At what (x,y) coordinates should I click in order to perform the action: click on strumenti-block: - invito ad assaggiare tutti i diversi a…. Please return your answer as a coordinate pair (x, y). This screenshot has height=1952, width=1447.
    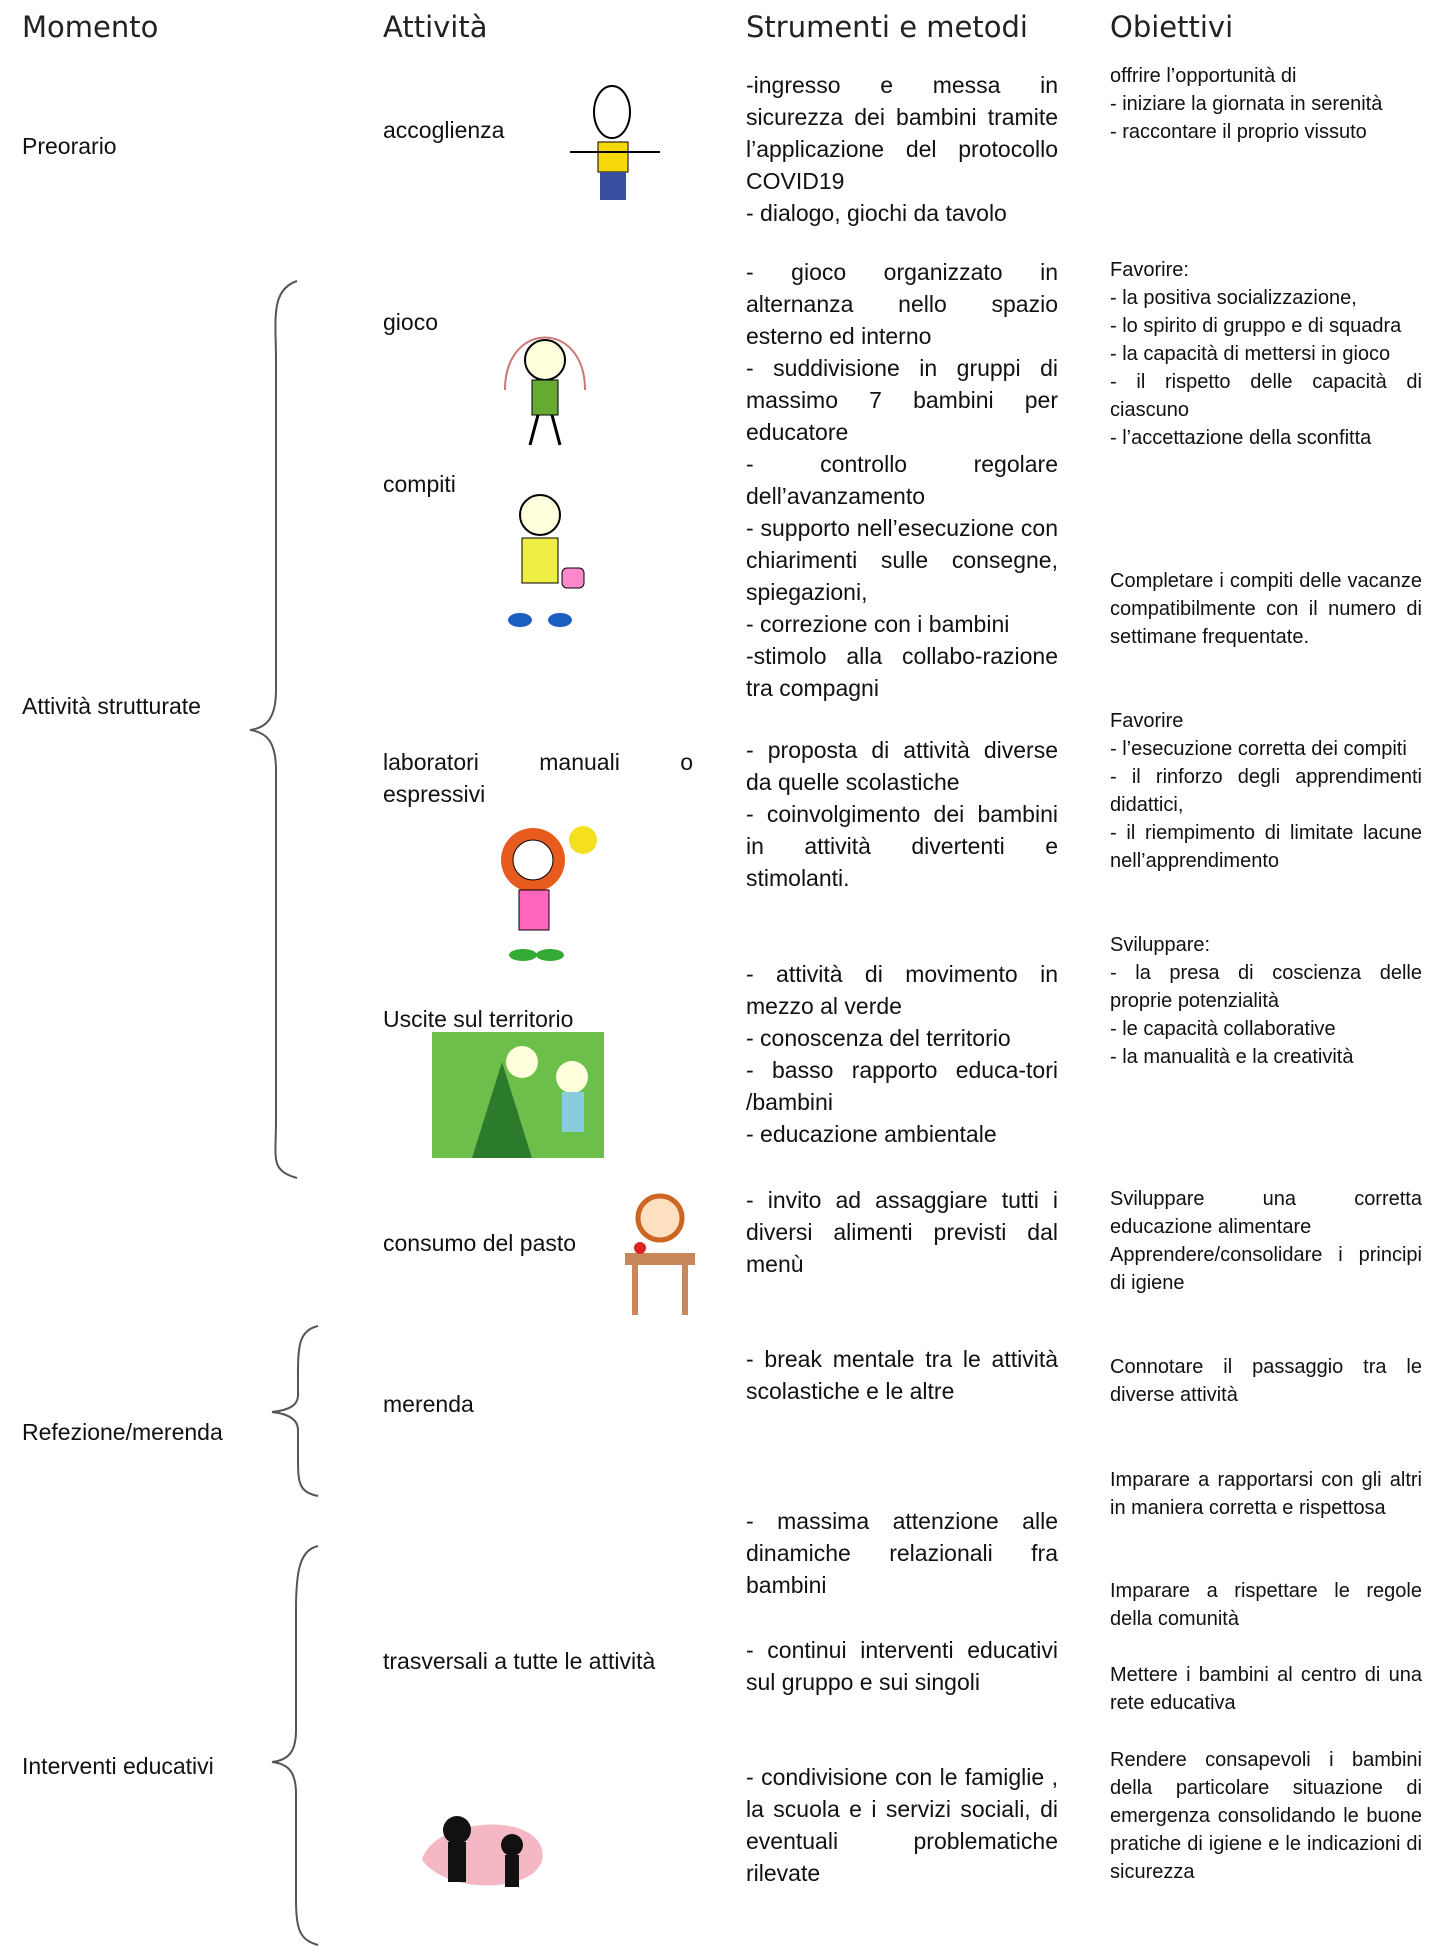
    Looking at the image, I should click on (902, 1232).